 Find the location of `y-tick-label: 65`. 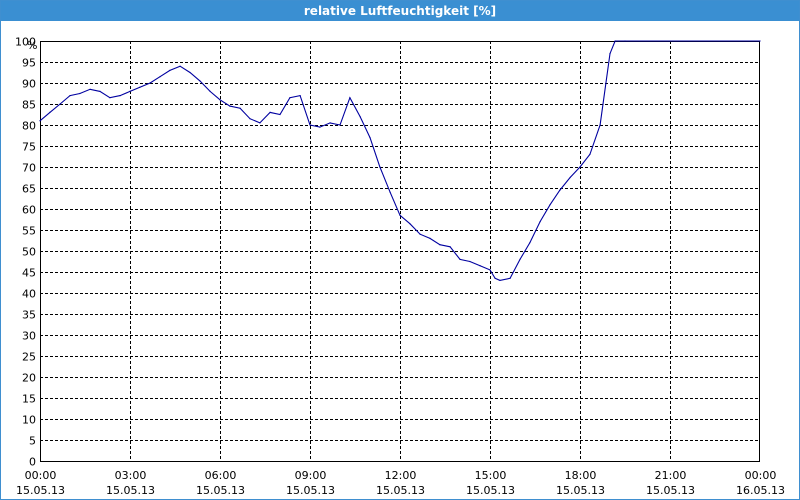

y-tick-label: 65 is located at coordinates (29, 189).